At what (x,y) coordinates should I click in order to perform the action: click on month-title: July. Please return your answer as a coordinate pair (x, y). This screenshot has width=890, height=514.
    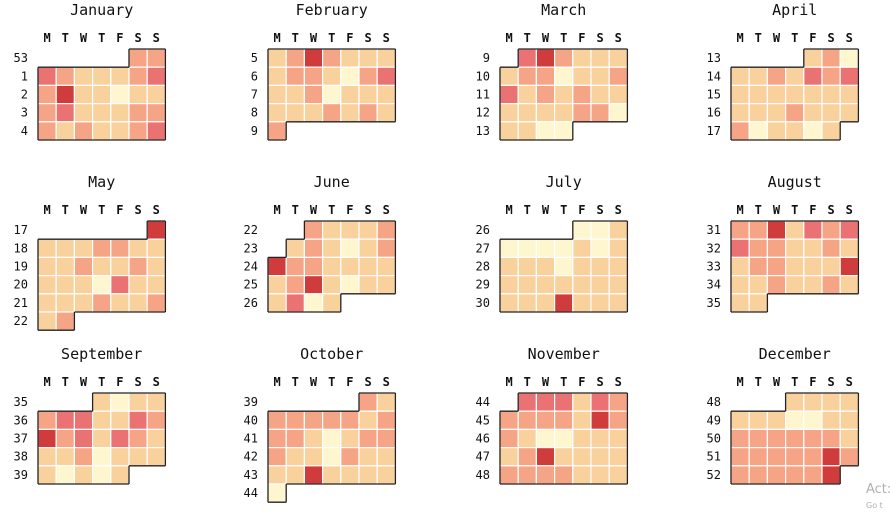
    Looking at the image, I should click on (564, 182).